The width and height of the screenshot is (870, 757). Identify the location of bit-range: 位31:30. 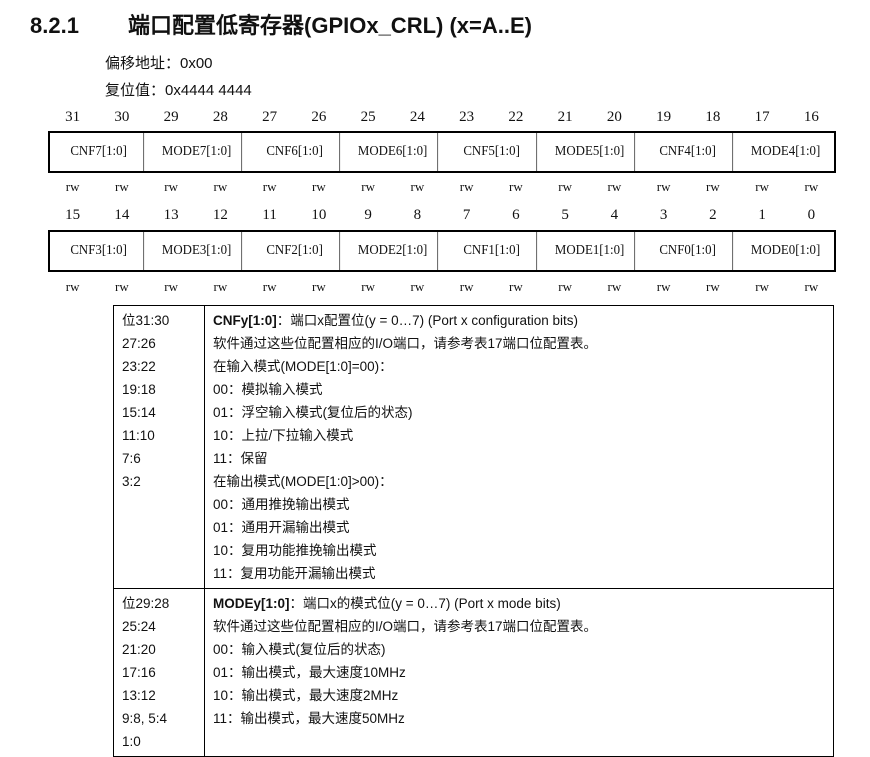
(146, 320).